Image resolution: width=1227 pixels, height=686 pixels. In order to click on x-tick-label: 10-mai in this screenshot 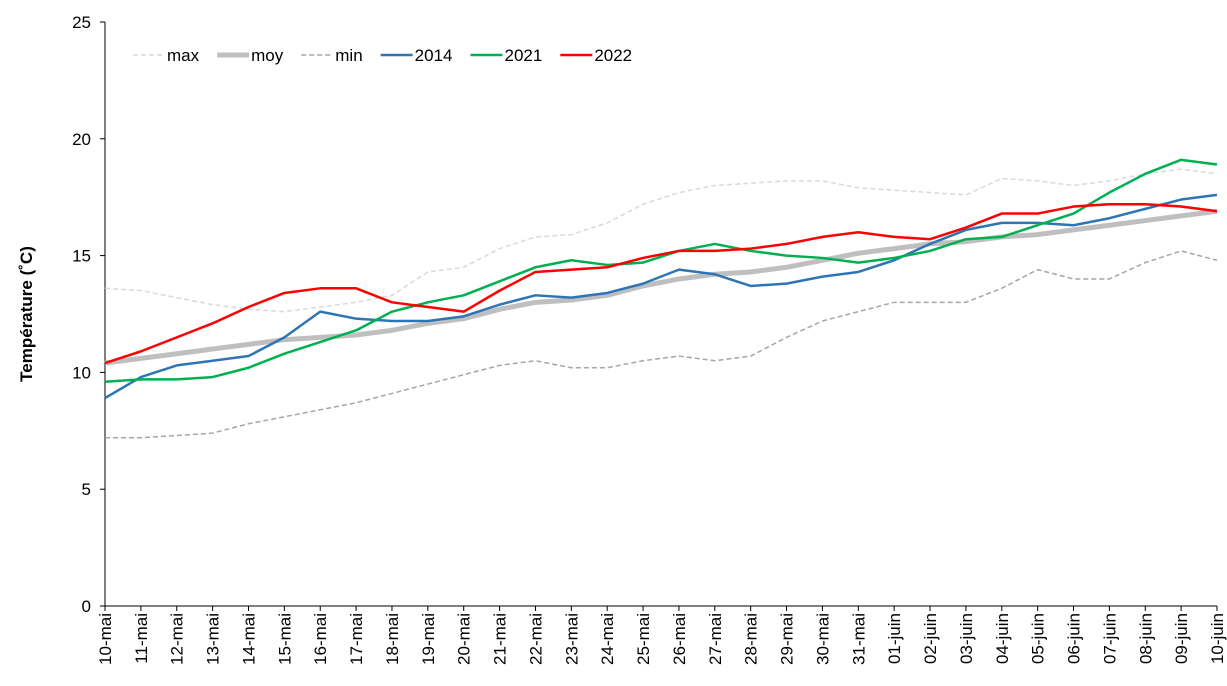, I will do `click(105, 639)`.